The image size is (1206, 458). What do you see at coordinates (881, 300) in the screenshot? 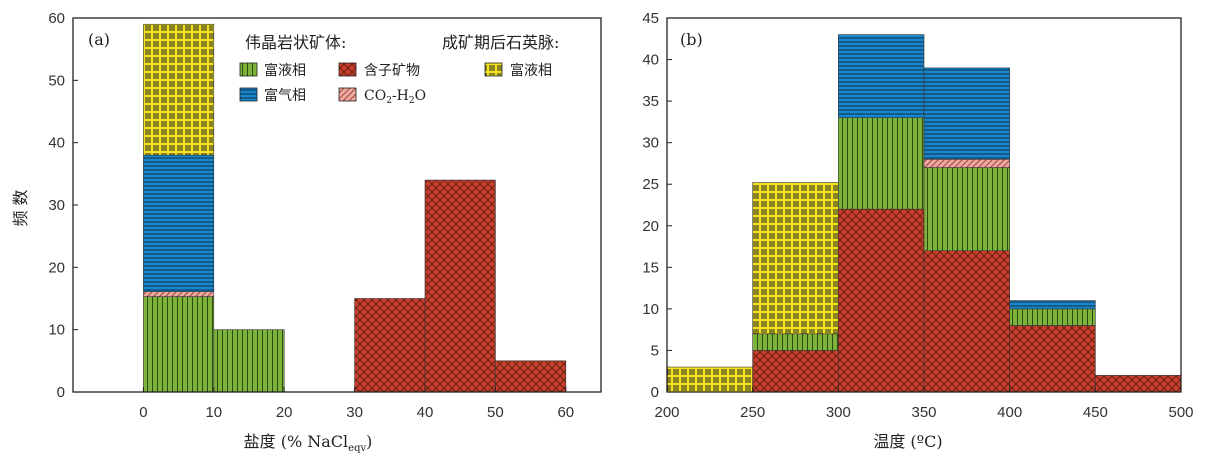
I see `bar-b-2-red` at bounding box center [881, 300].